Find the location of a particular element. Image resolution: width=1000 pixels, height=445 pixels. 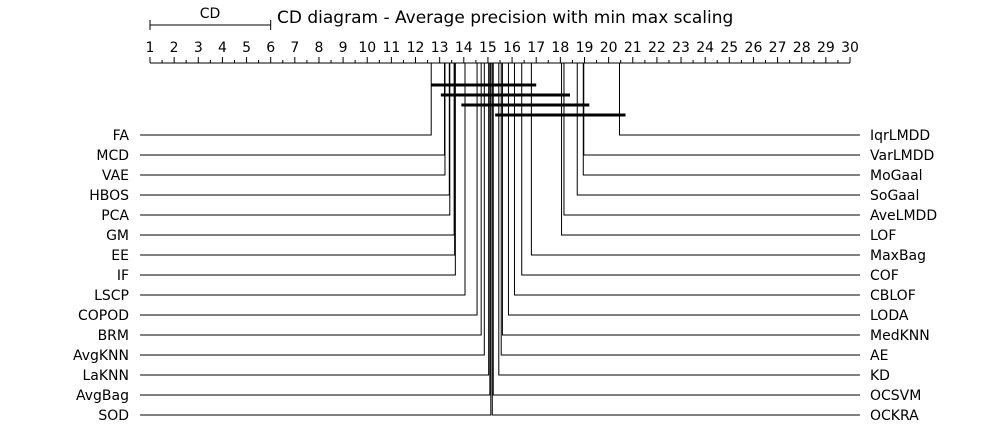

axis-tick-label: 24 is located at coordinates (705, 48).